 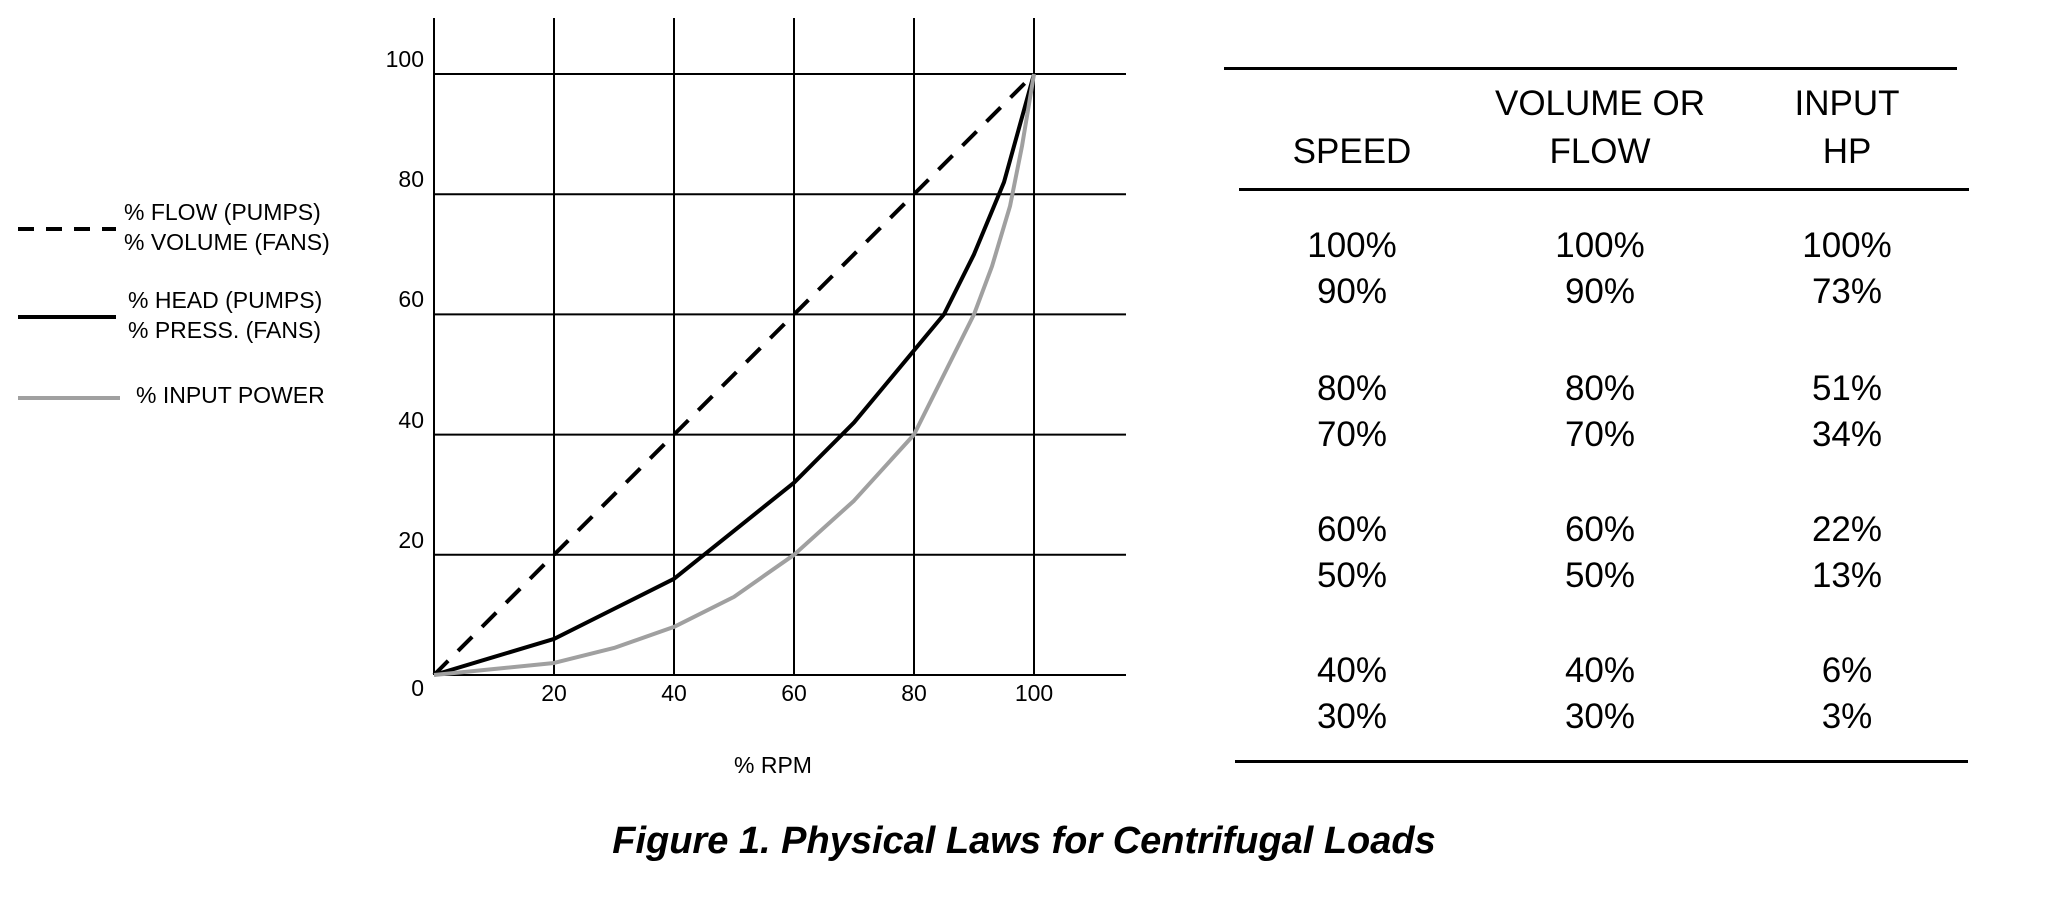 What do you see at coordinates (411, 419) in the screenshot?
I see `y-tick-label: 40` at bounding box center [411, 419].